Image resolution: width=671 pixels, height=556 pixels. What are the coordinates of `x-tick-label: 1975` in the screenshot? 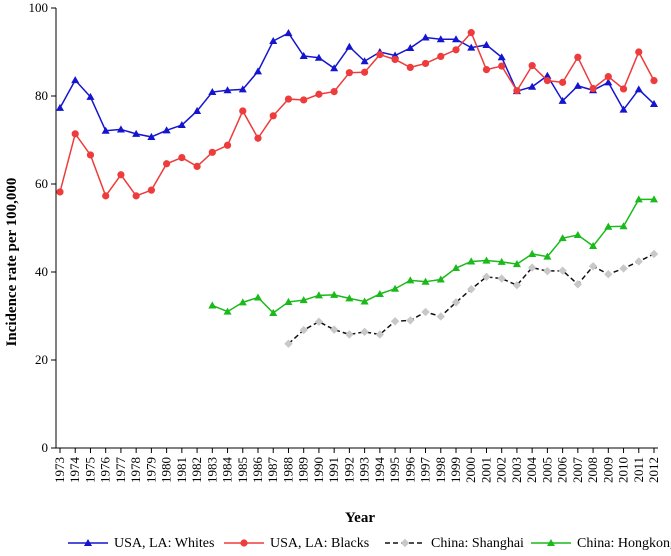 It's located at (89, 470).